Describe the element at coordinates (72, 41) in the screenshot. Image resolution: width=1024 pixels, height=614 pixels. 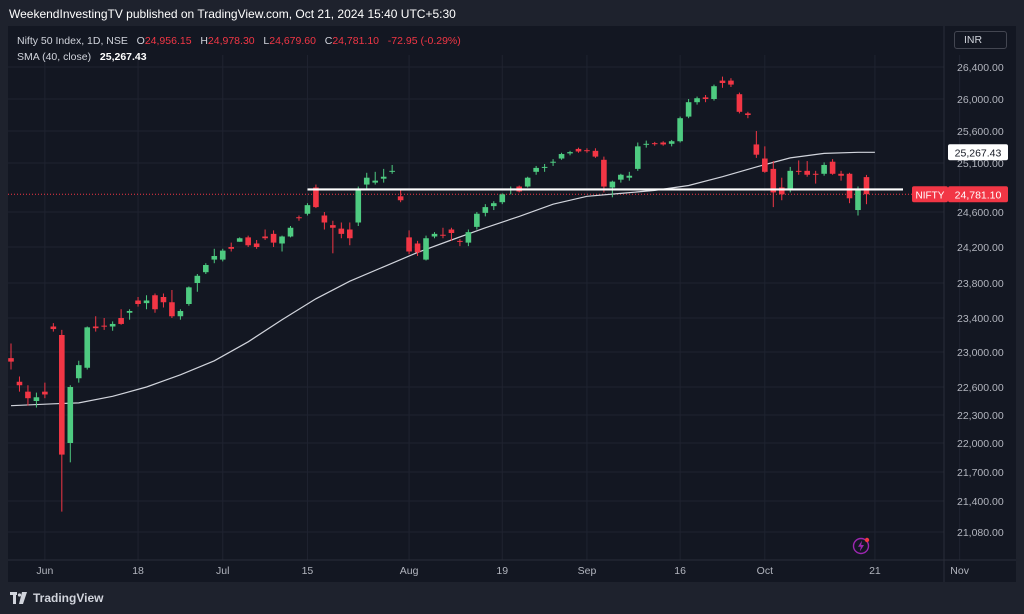
I see `symbol-label: Nifty 50 Index, 1D, NSE` at that location.